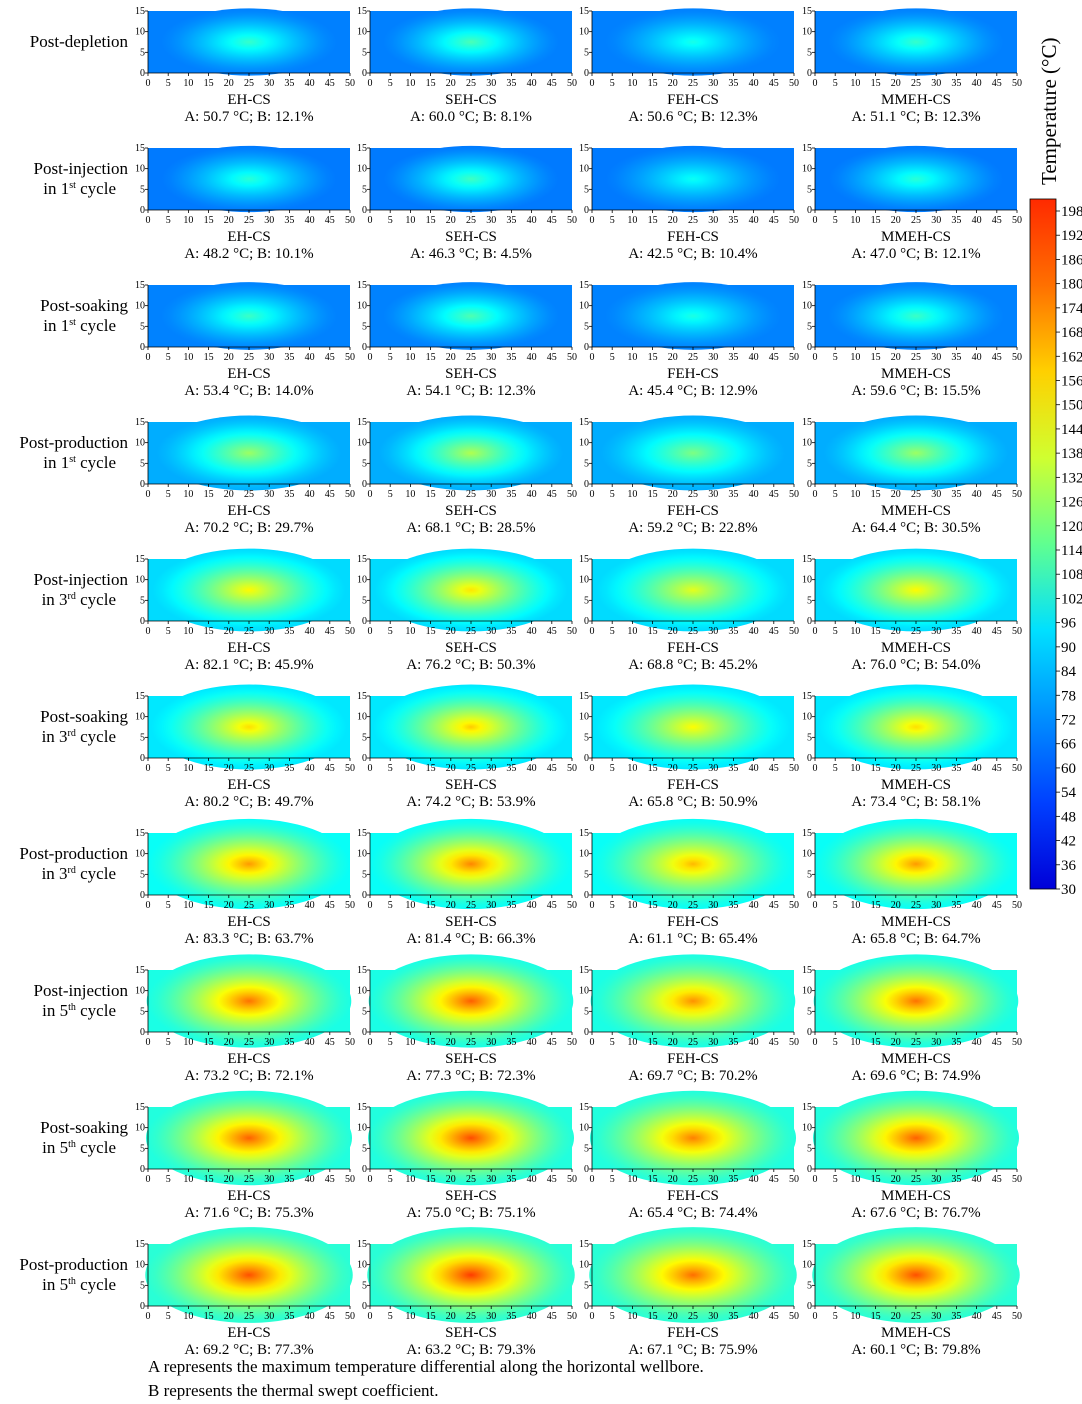 The width and height of the screenshot is (1082, 1404). I want to click on stat-label: A: 71.6 °C; B: 75.3%, so click(248, 1213).